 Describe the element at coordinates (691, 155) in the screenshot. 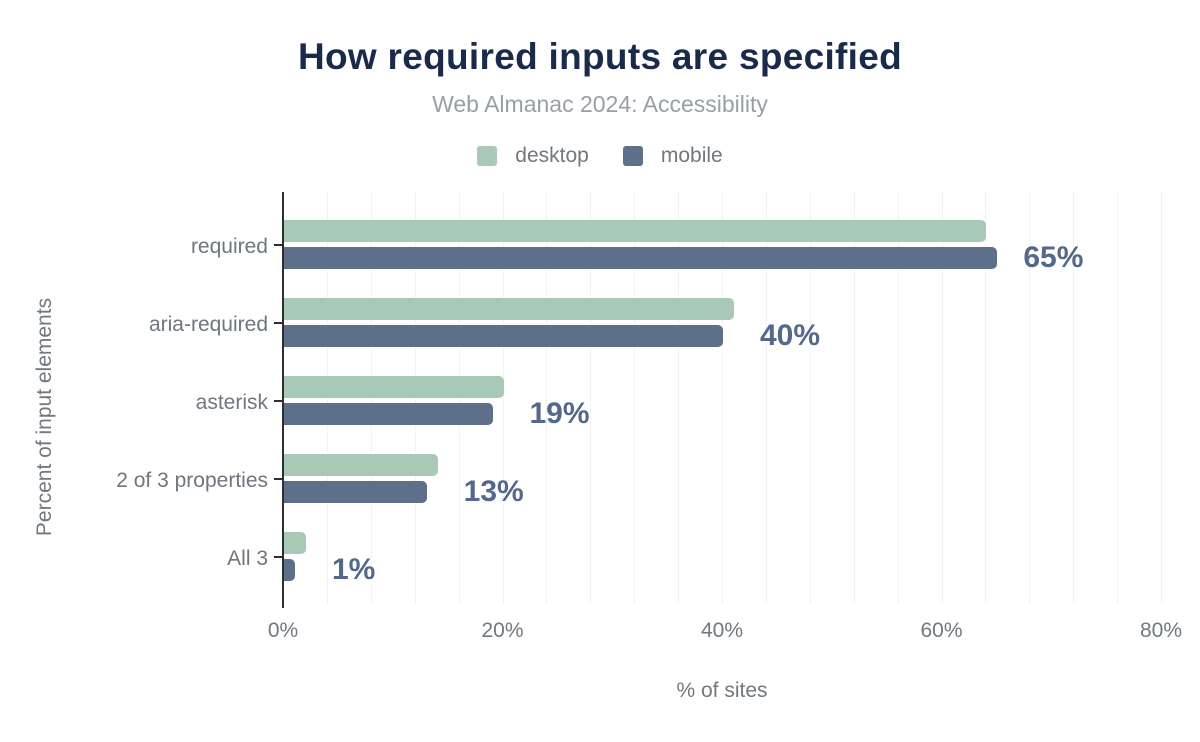

I see `legend-label-mobile: mobile` at that location.